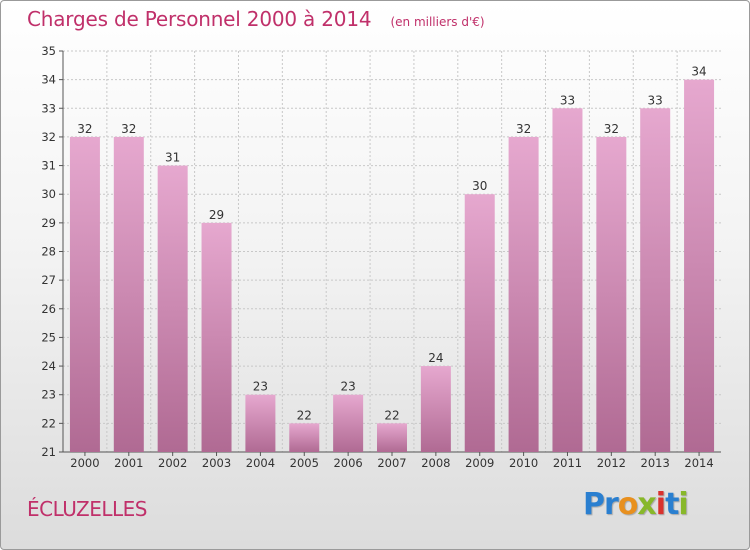 This screenshot has height=550, width=750. I want to click on data-label-2004: 23, so click(260, 387).